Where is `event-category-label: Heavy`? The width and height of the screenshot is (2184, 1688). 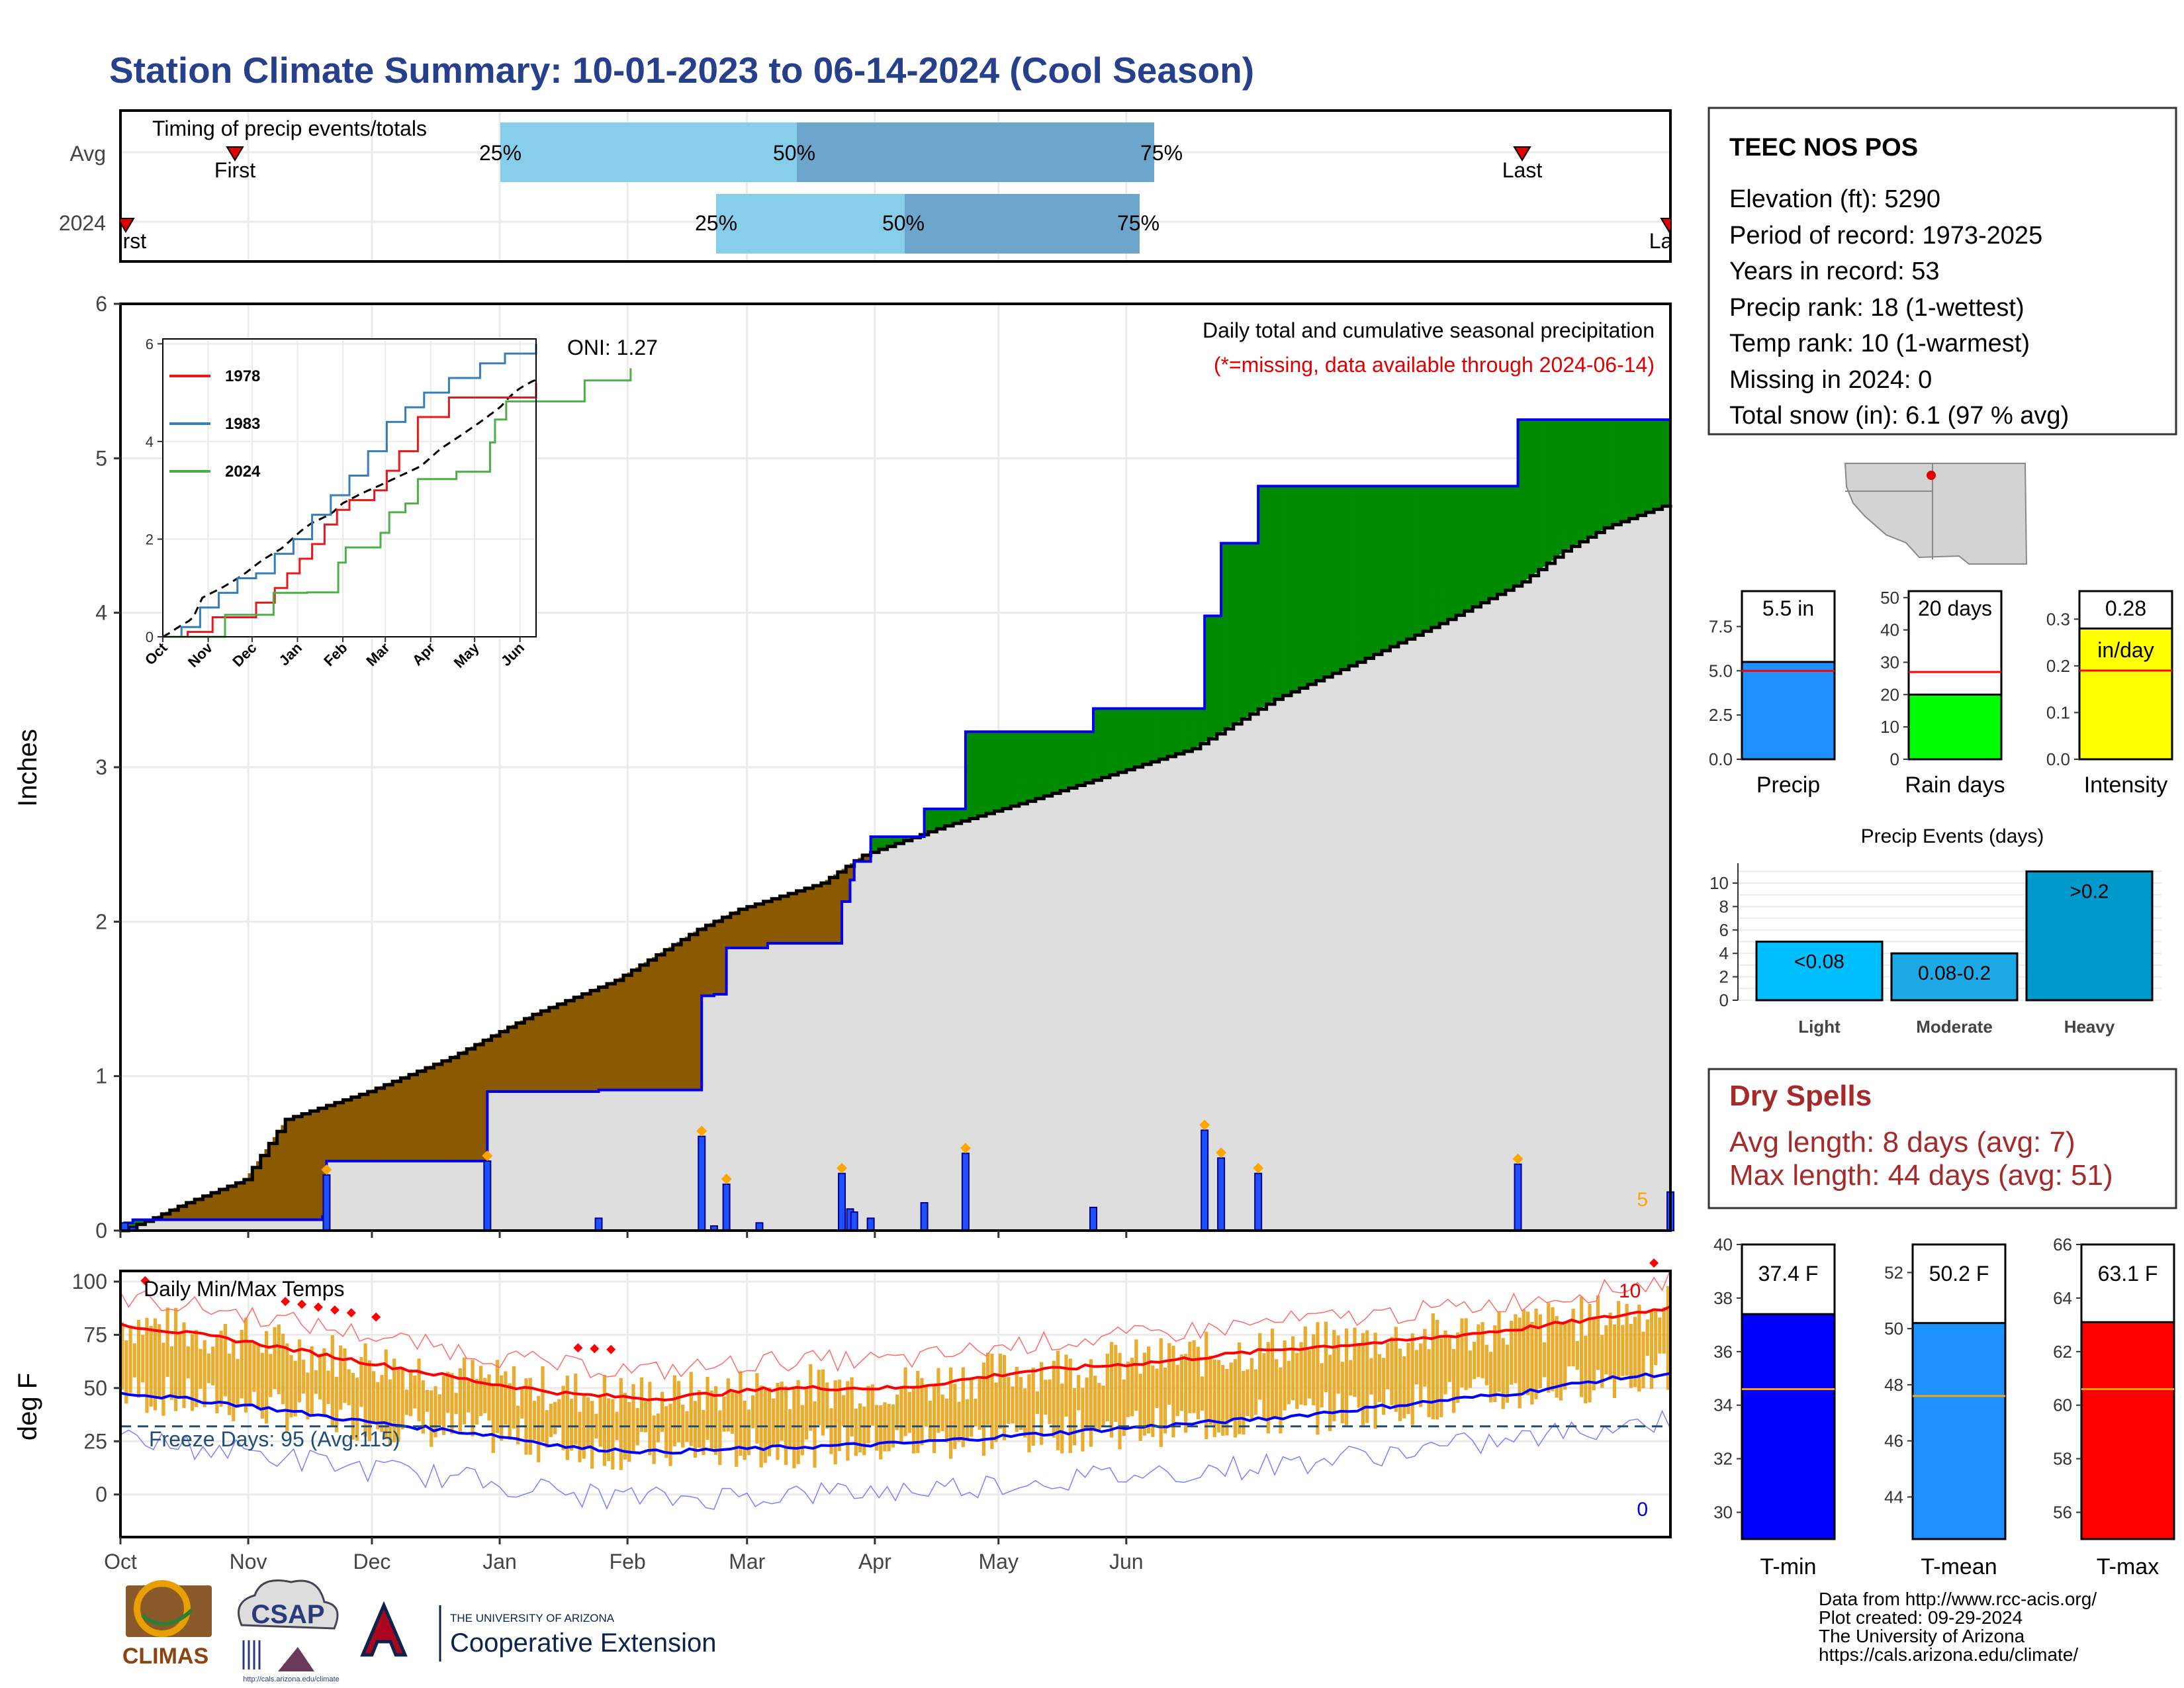
event-category-label: Heavy is located at coordinates (2089, 1027).